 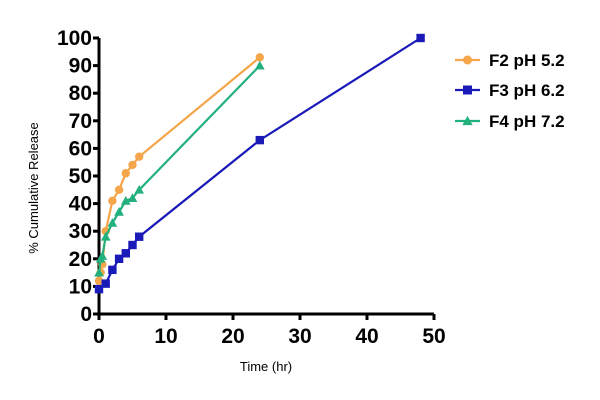 I want to click on y-tick-label: 0, so click(x=86, y=314).